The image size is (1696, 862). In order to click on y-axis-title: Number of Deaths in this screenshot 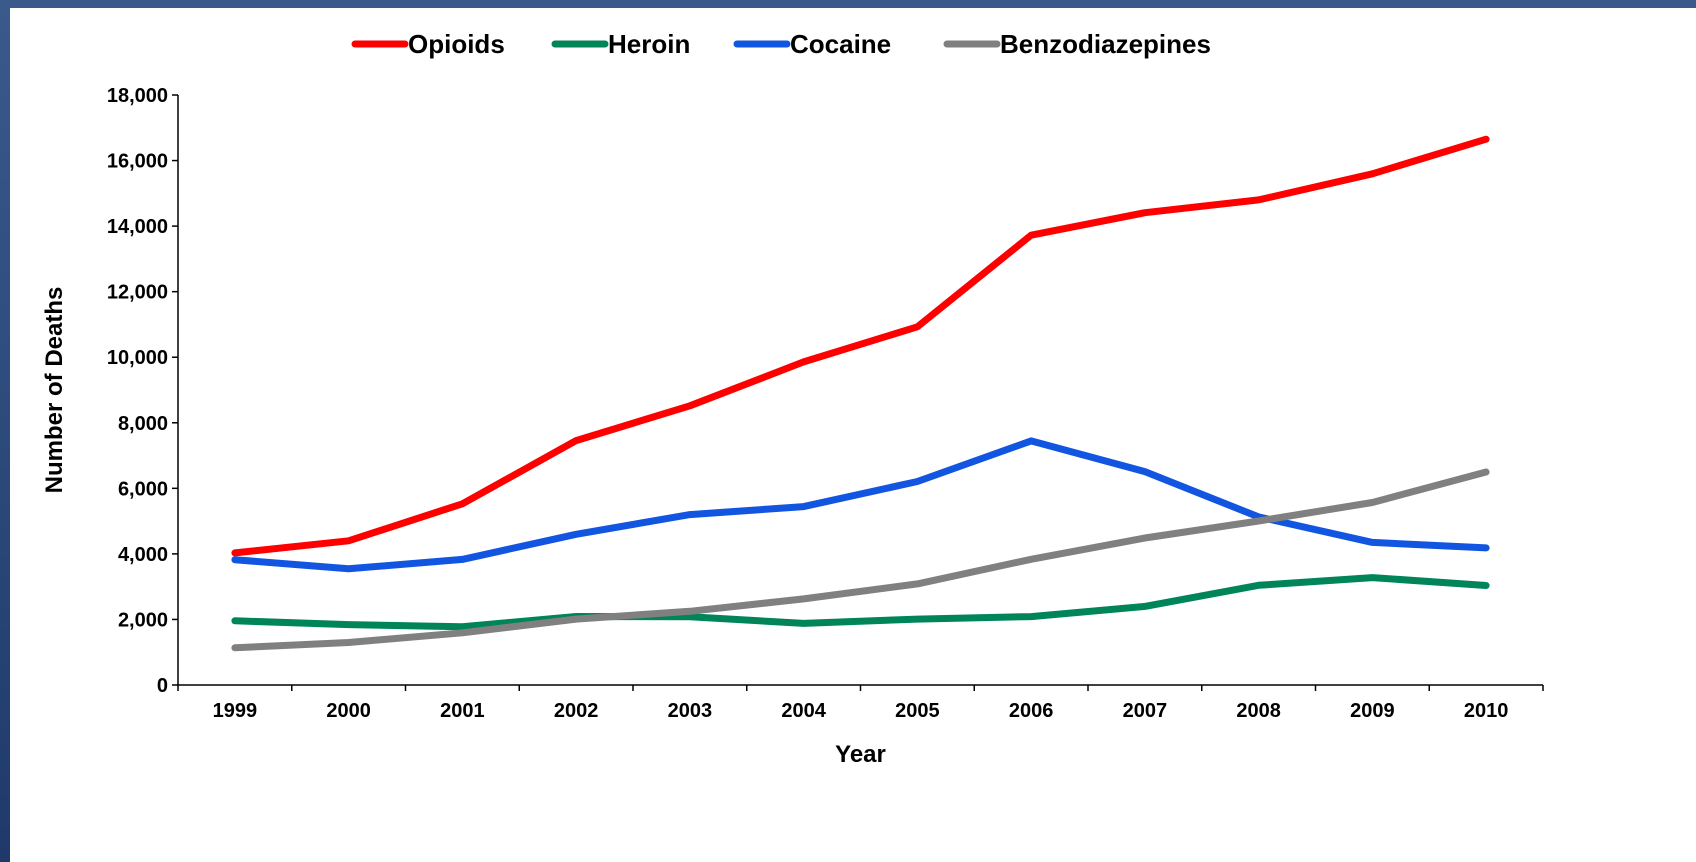, I will do `click(54, 390)`.